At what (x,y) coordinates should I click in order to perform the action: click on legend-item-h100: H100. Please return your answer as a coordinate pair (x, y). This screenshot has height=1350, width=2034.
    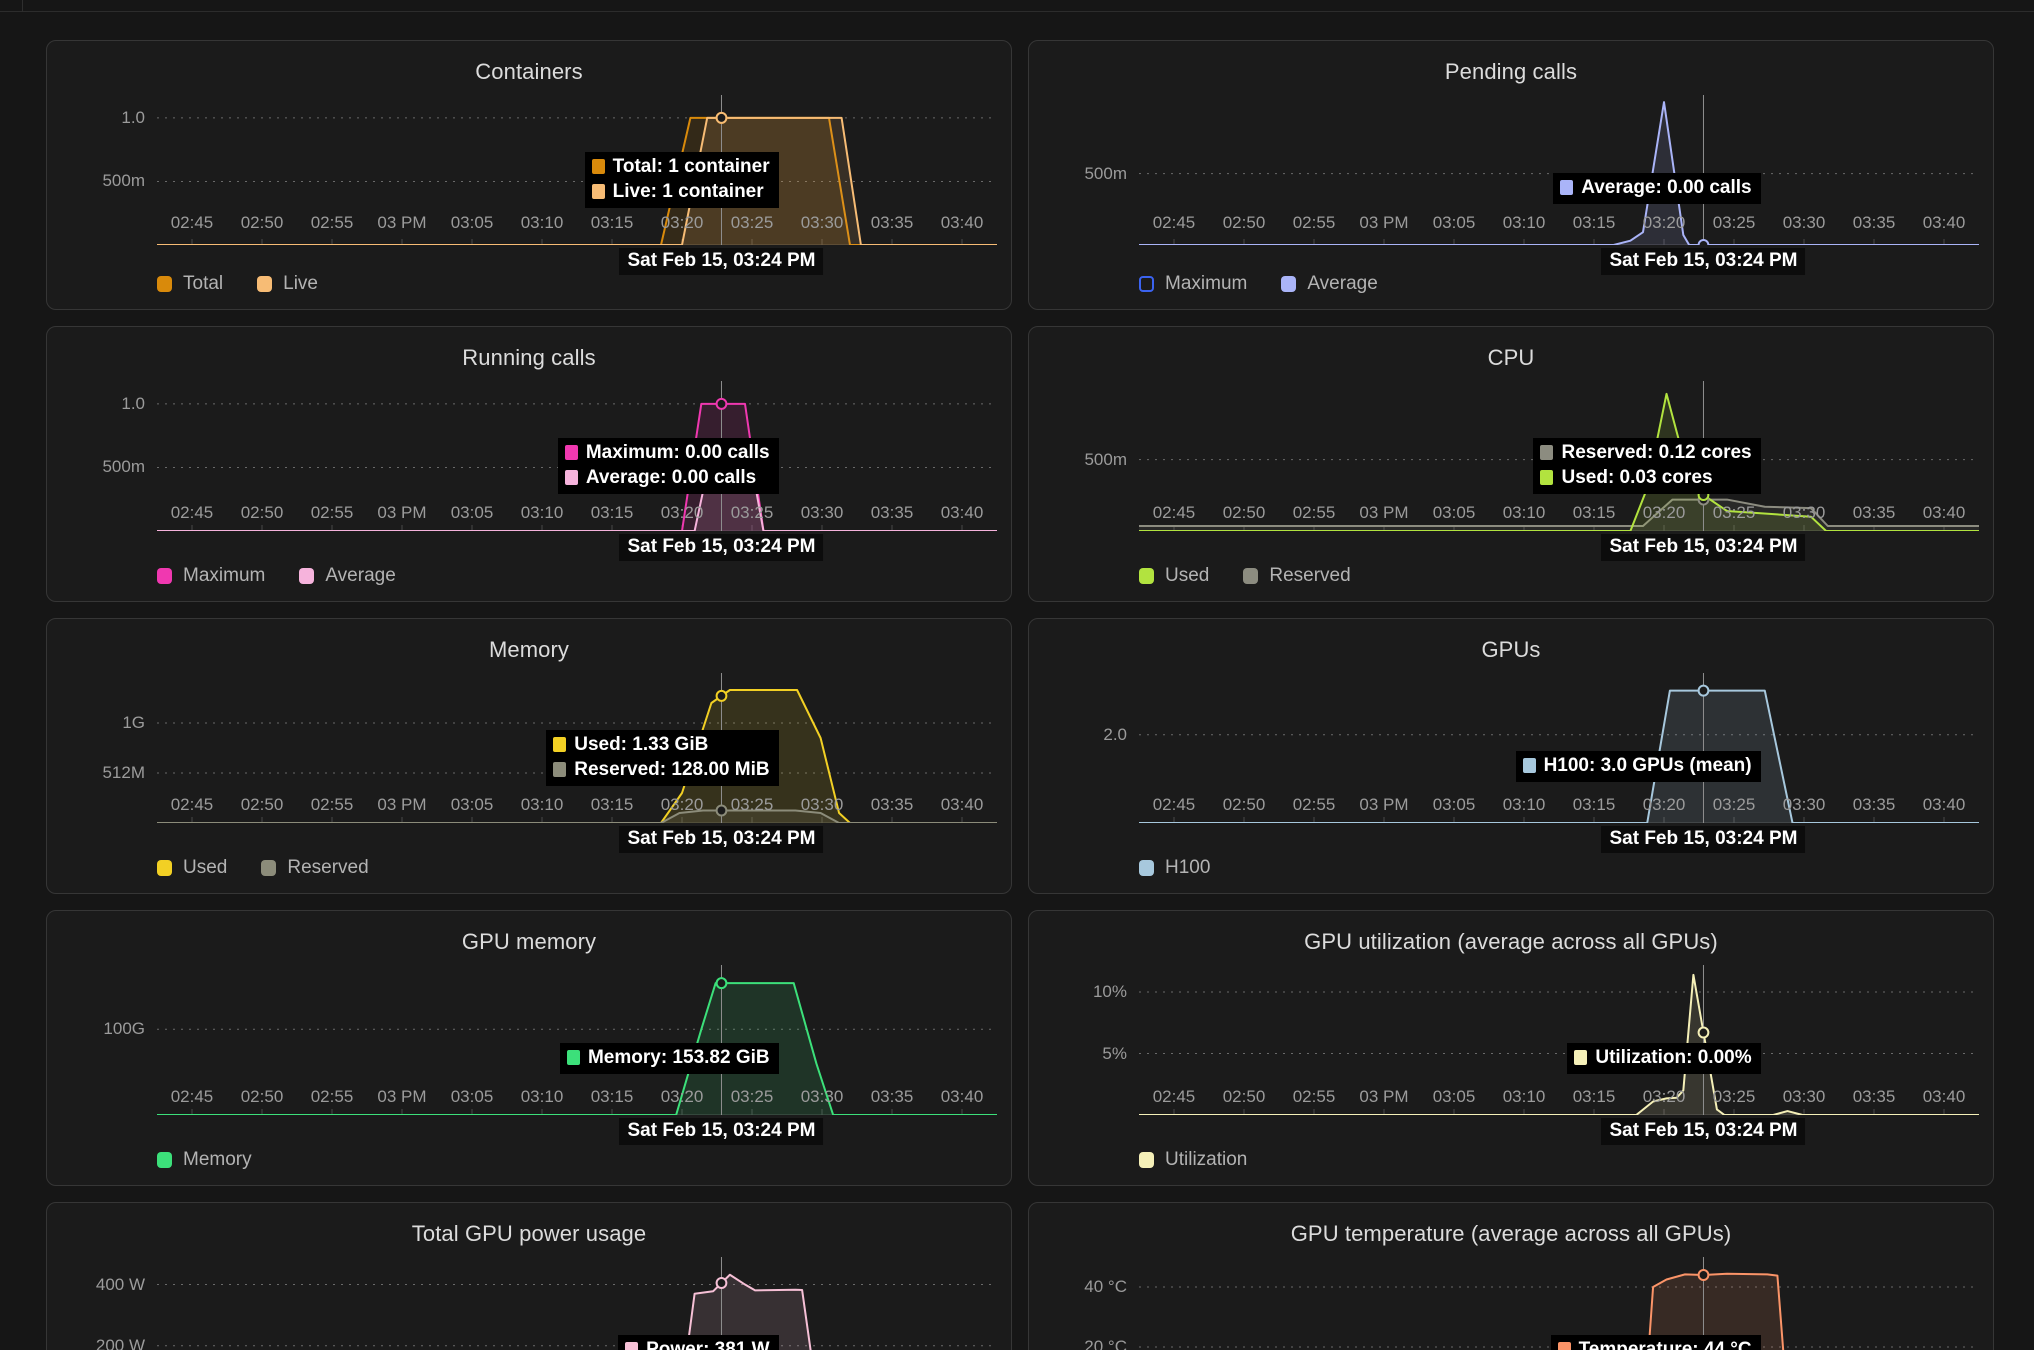
    Looking at the image, I should click on (1174, 868).